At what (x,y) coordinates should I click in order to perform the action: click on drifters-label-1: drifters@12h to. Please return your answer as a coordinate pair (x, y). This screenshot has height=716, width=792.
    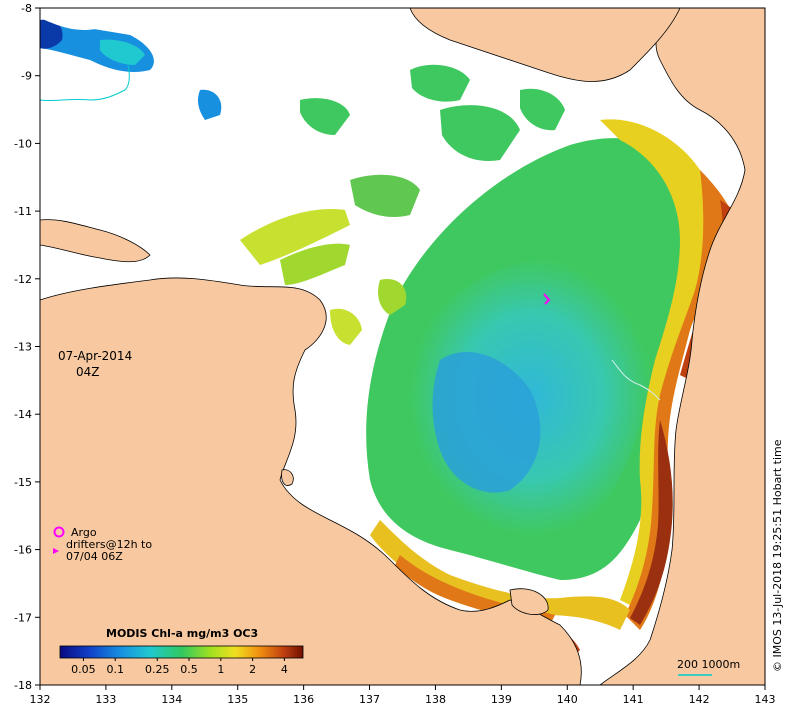
    Looking at the image, I should click on (109, 544).